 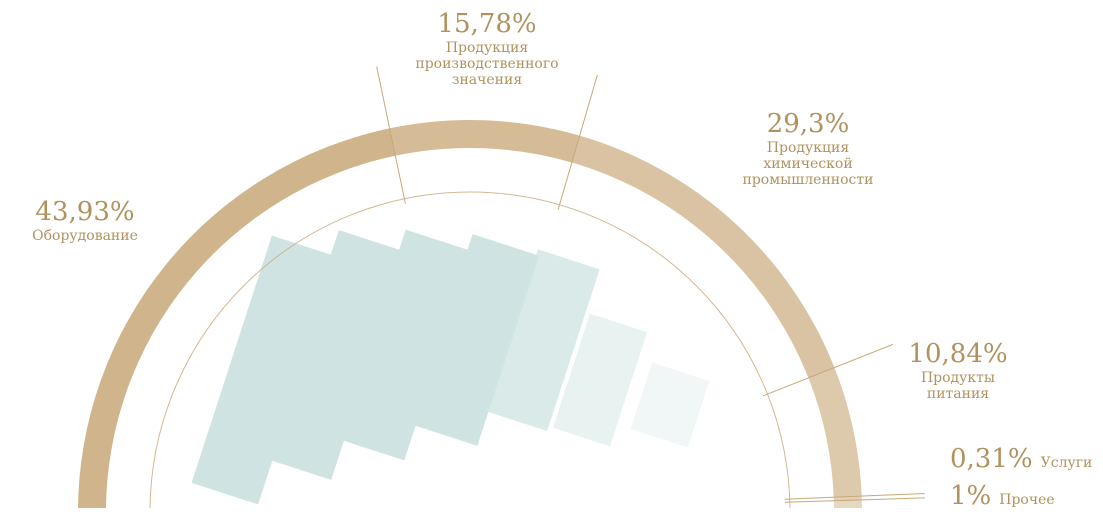 I want to click on segment-label: 1% Прочее, so click(x=1002, y=496).